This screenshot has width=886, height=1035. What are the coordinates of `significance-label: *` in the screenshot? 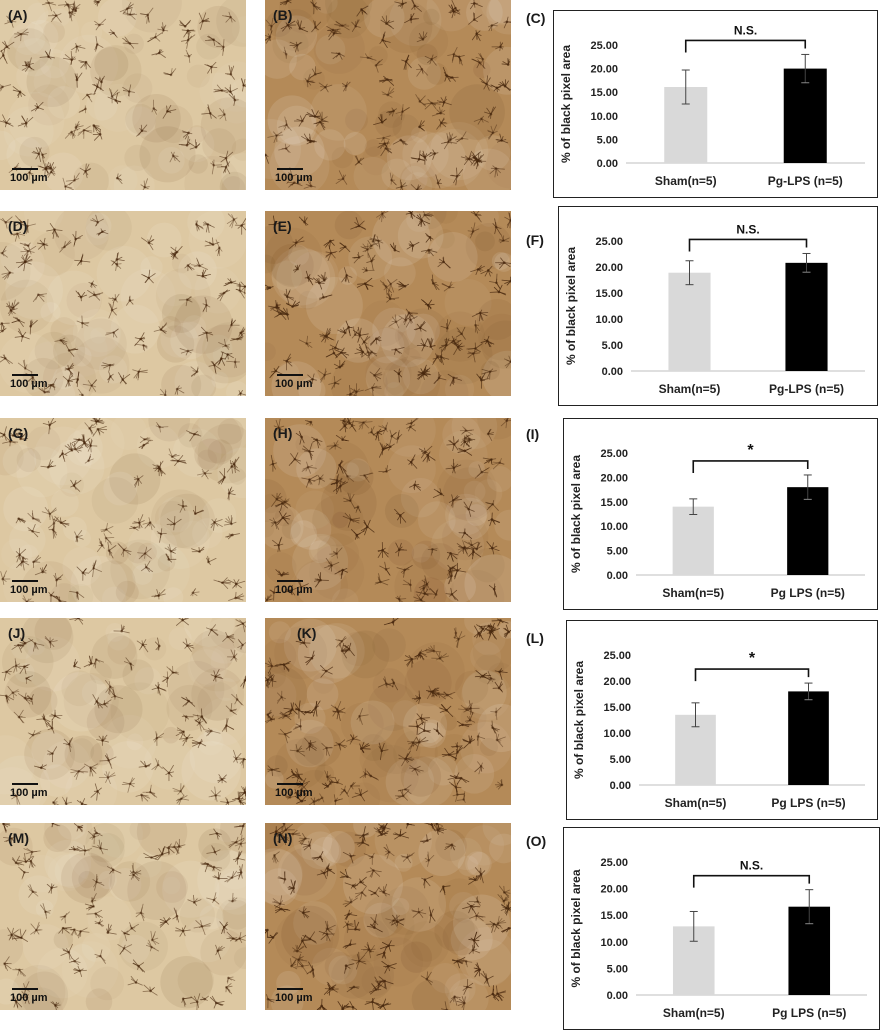 It's located at (752, 658).